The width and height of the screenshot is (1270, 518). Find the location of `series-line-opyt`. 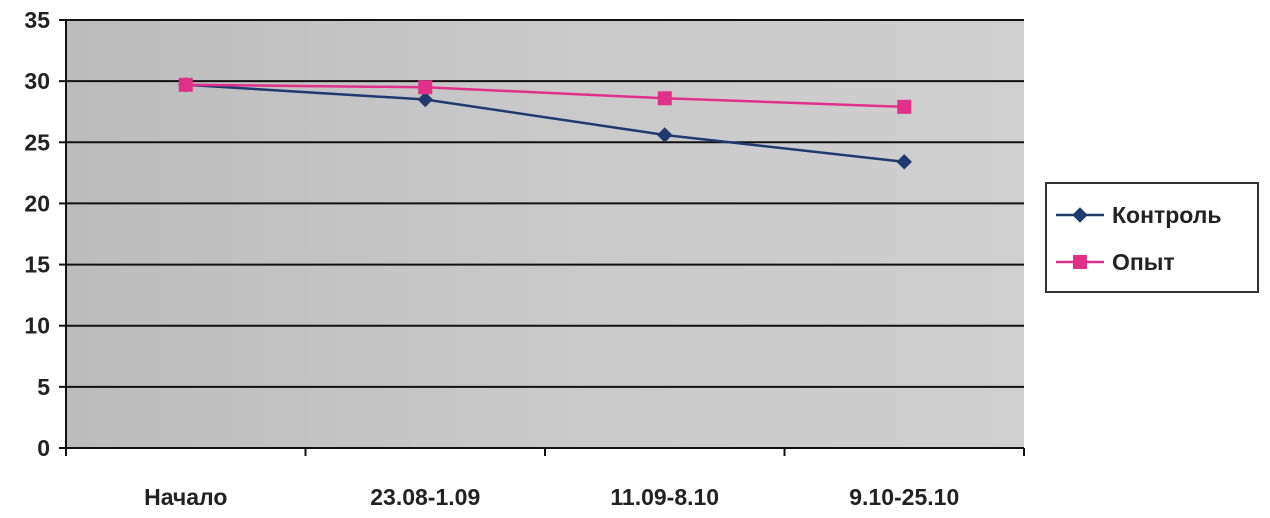

series-line-opyt is located at coordinates (545, 96).